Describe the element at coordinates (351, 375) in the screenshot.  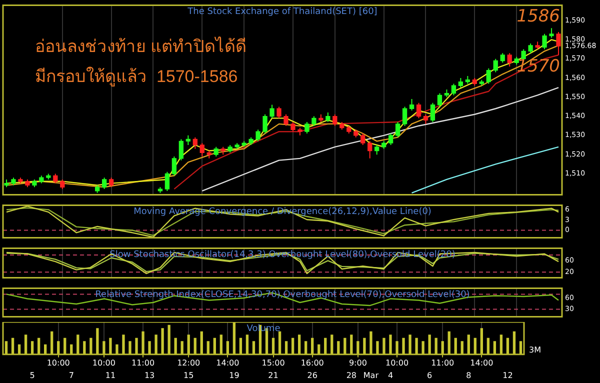
I see `text: 28` at that location.